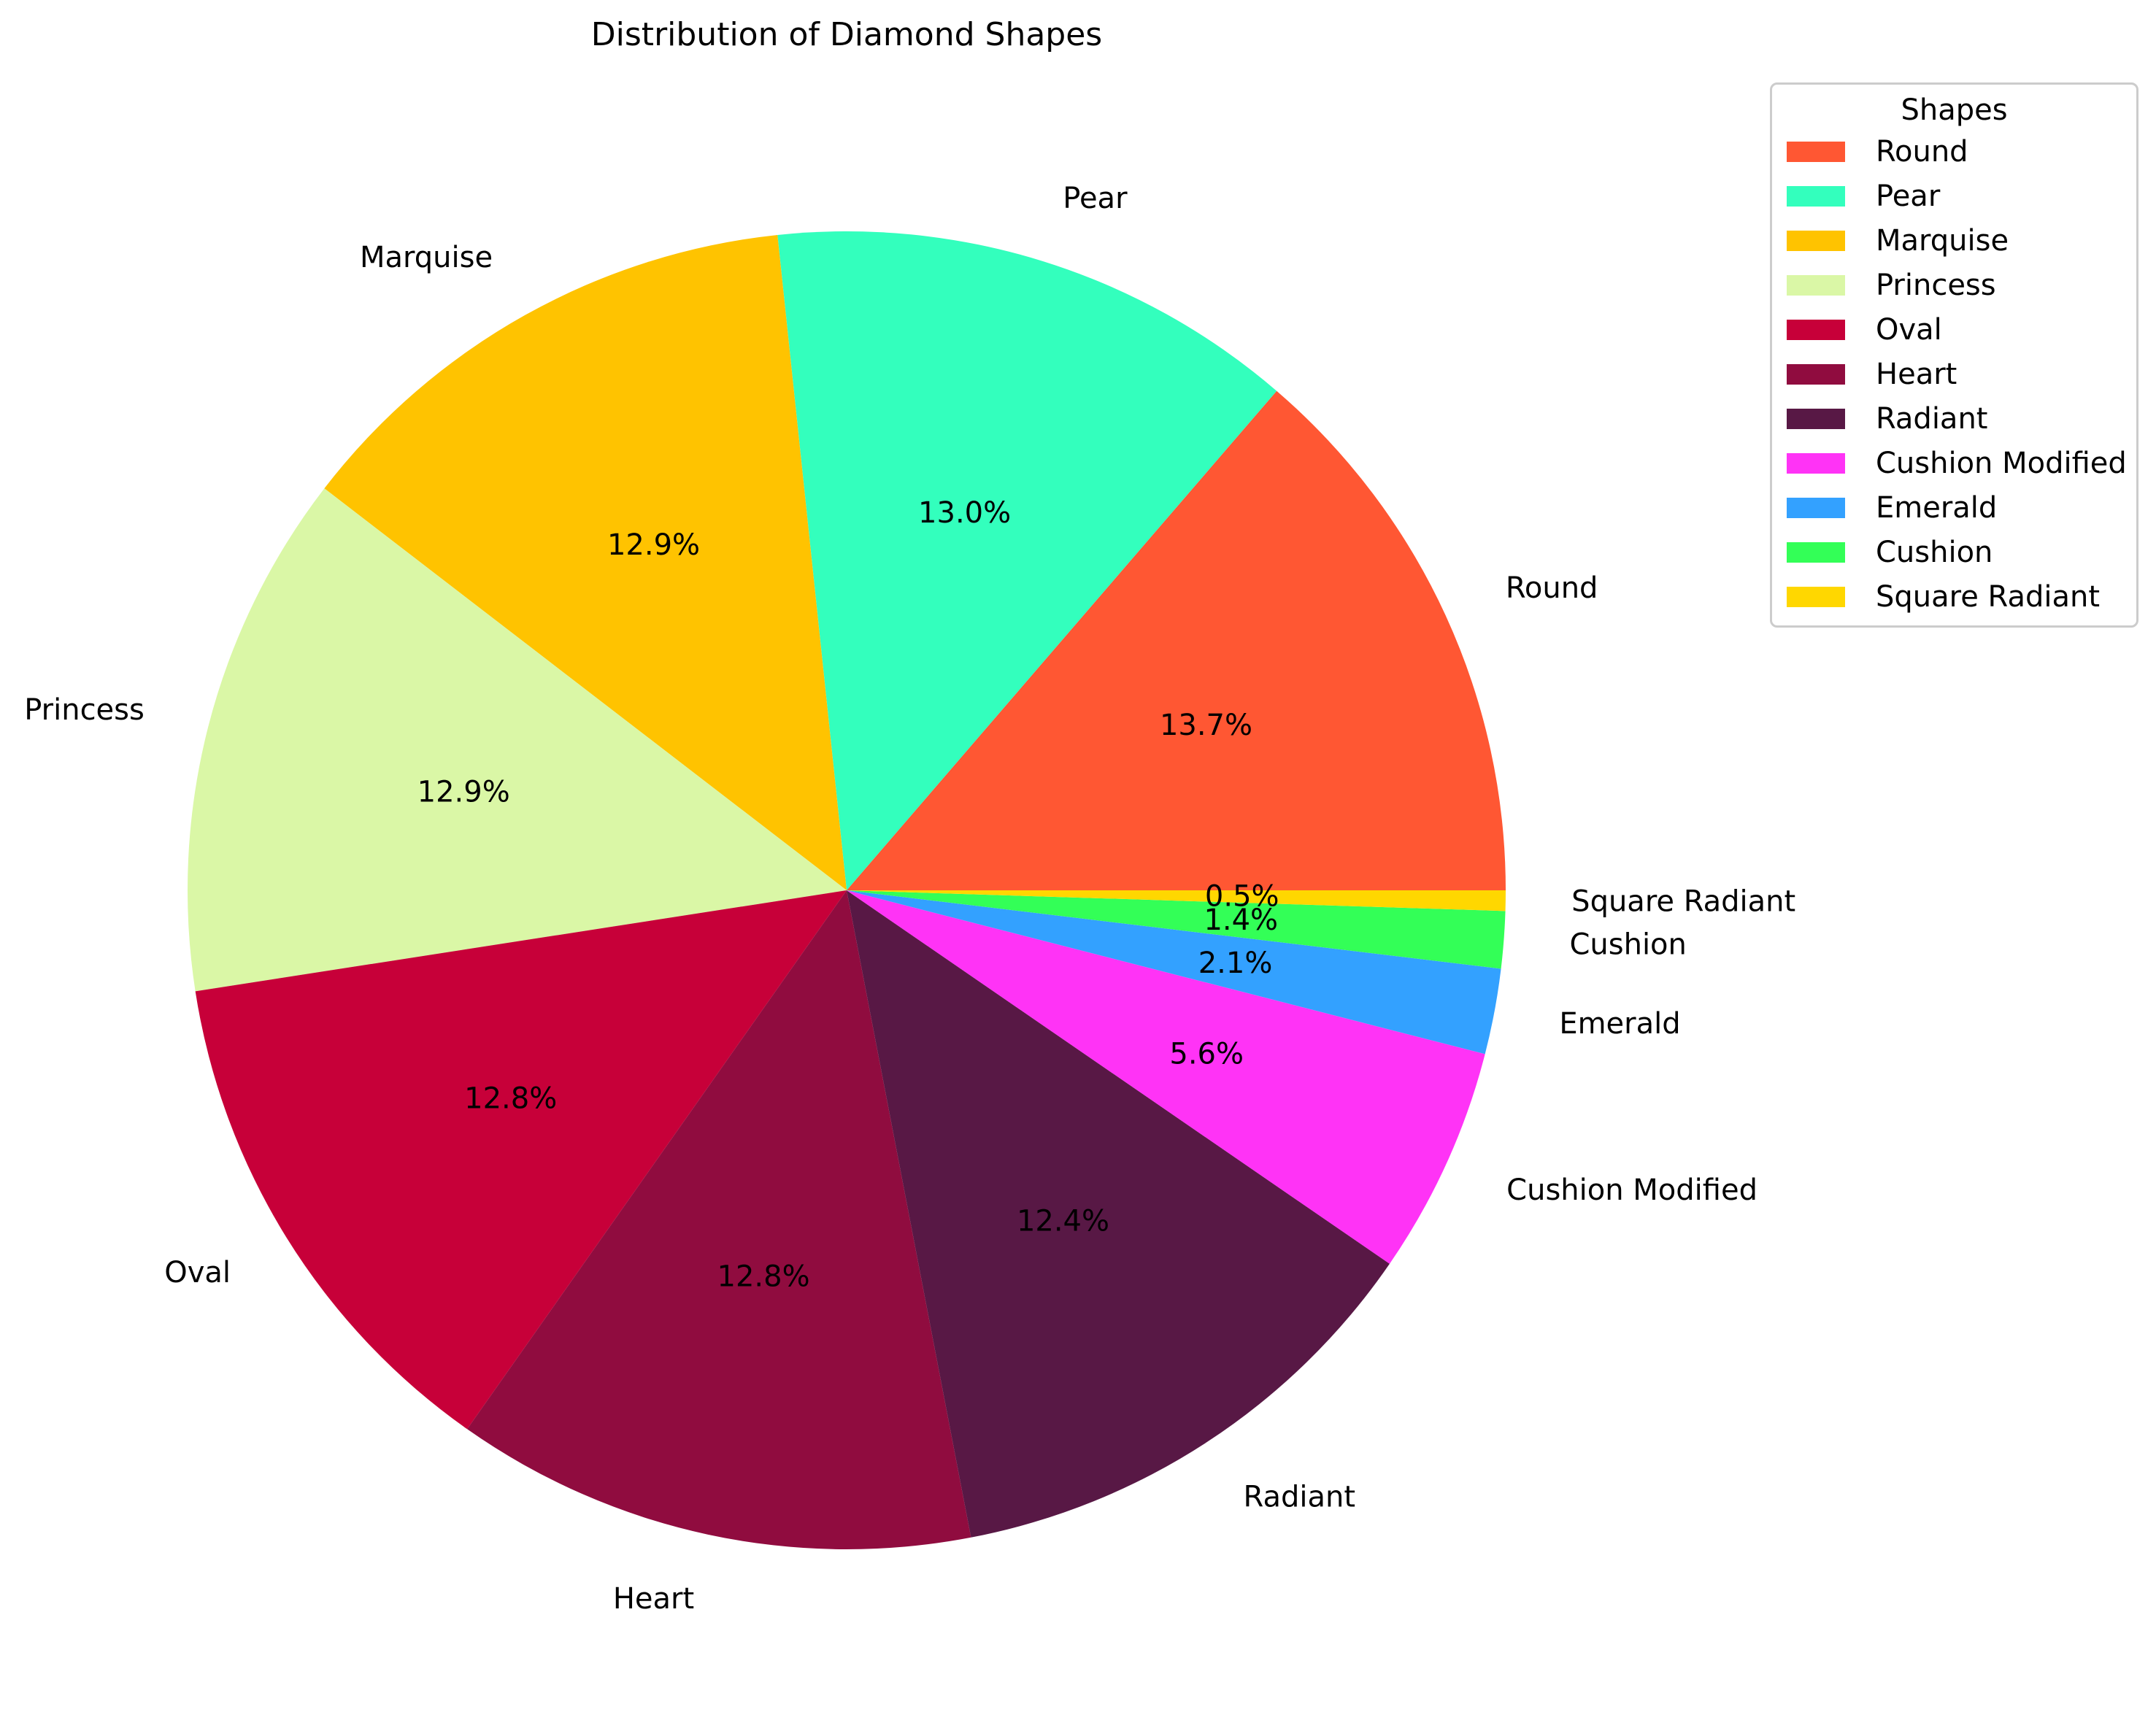  Describe the element at coordinates (1627, 945) in the screenshot. I see `slice-category-label: Cushion` at that location.